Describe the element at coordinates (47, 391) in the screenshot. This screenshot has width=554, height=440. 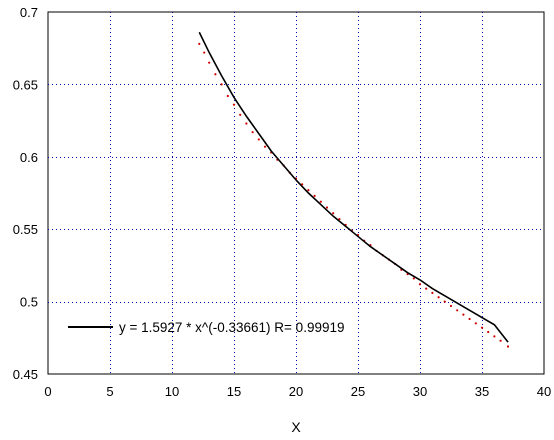
I see `x-tick-label: 0` at that location.